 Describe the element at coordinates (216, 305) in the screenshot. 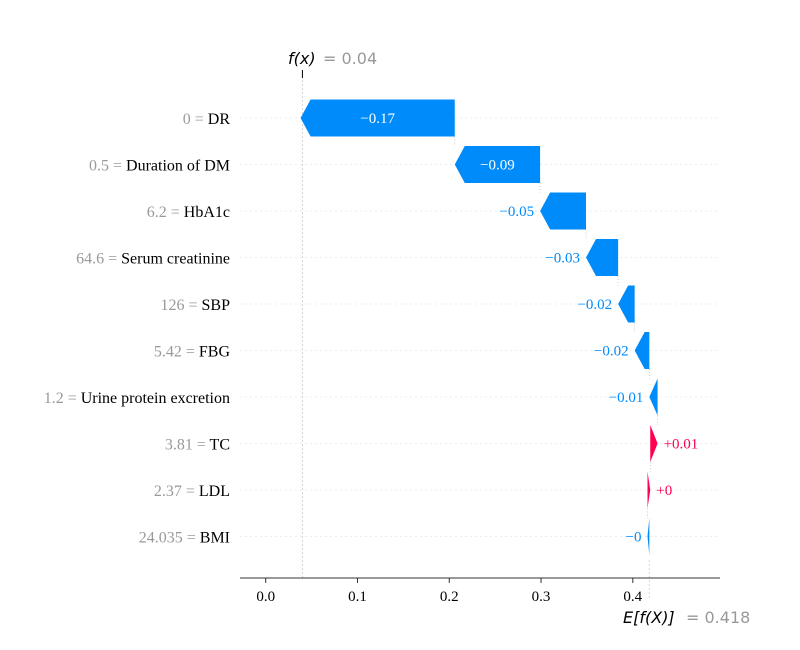

I see `feature-name: SBP` at that location.